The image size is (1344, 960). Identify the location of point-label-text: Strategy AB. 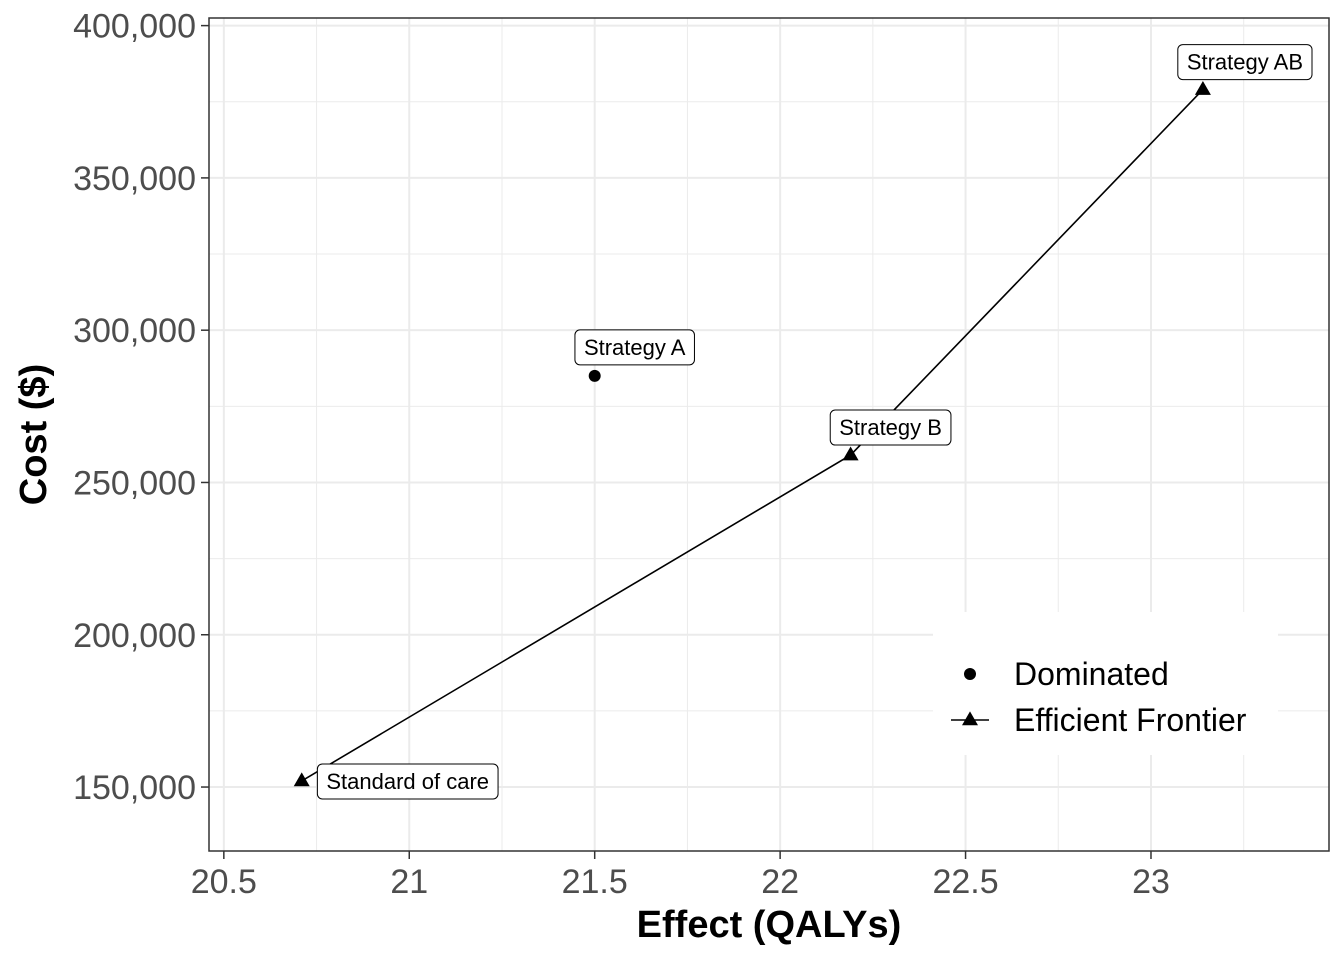
(1245, 62).